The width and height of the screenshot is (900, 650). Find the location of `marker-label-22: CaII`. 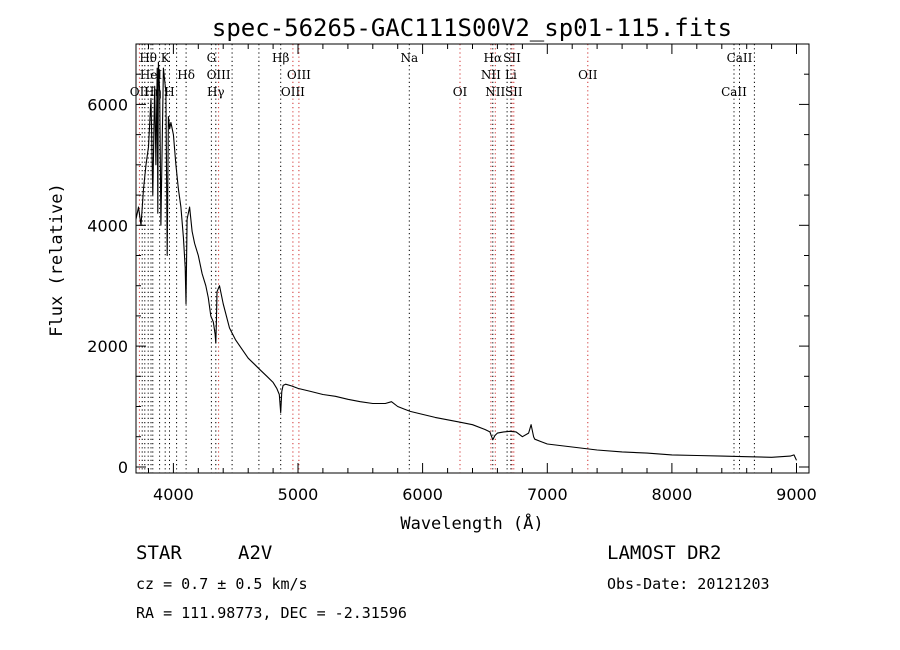

marker-label-22: CaII is located at coordinates (740, 58).